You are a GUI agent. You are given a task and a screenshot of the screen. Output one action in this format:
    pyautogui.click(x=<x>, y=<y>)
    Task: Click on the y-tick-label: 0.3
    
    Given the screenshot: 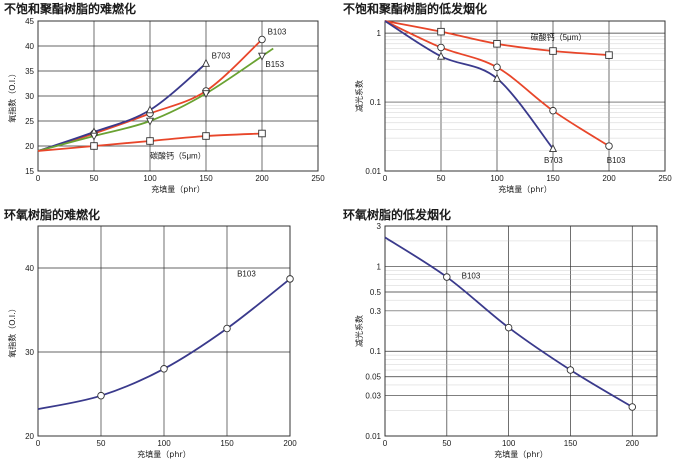 What is the action you would take?
    pyautogui.click(x=376, y=311)
    